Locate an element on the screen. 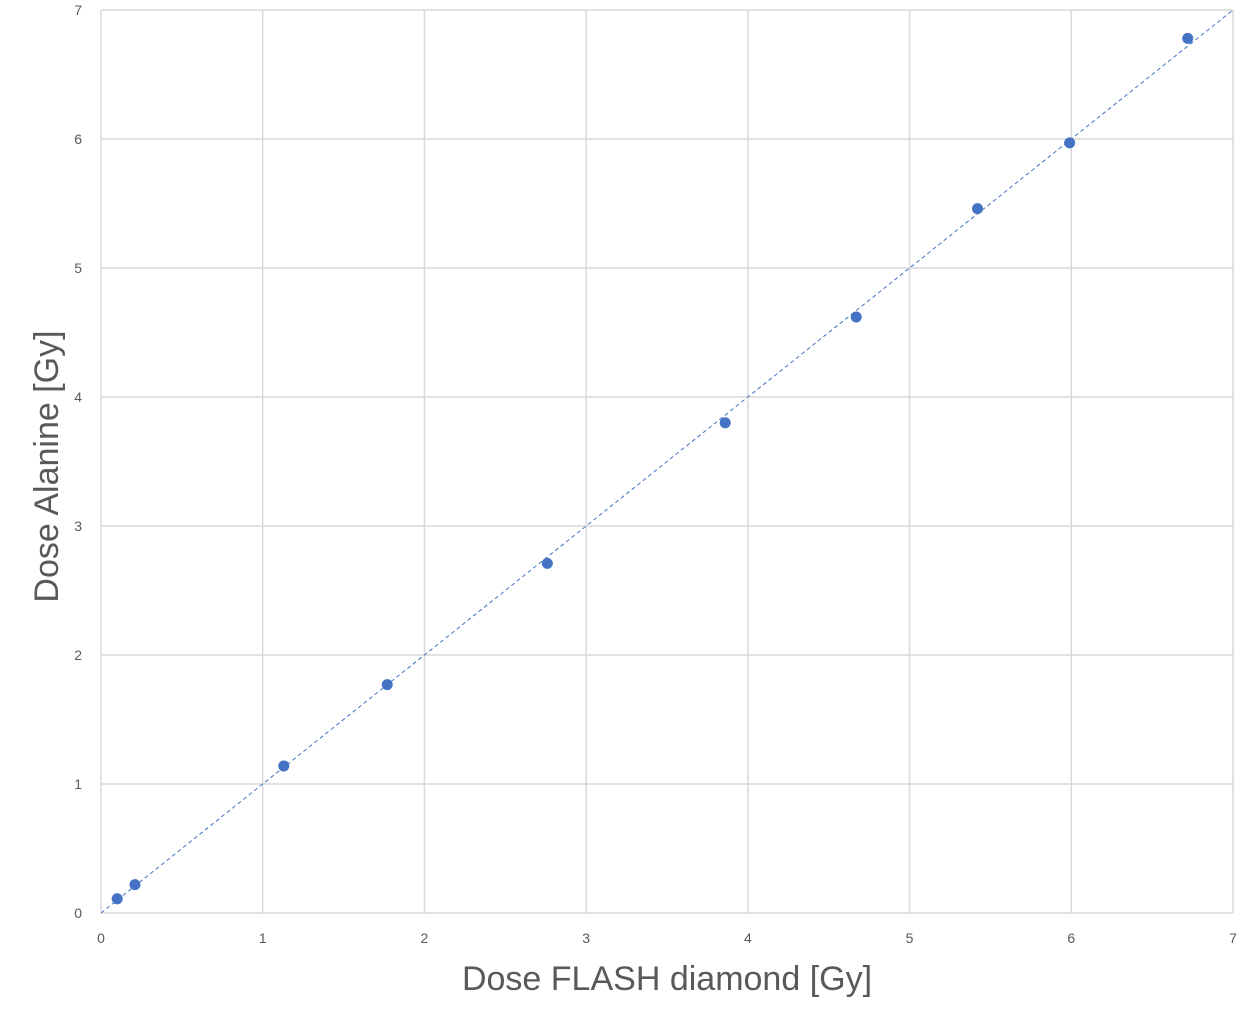 This screenshot has height=1016, width=1252. y-axis-ticks: 0 1 2 3 4 5 6 7 is located at coordinates (78, 461).